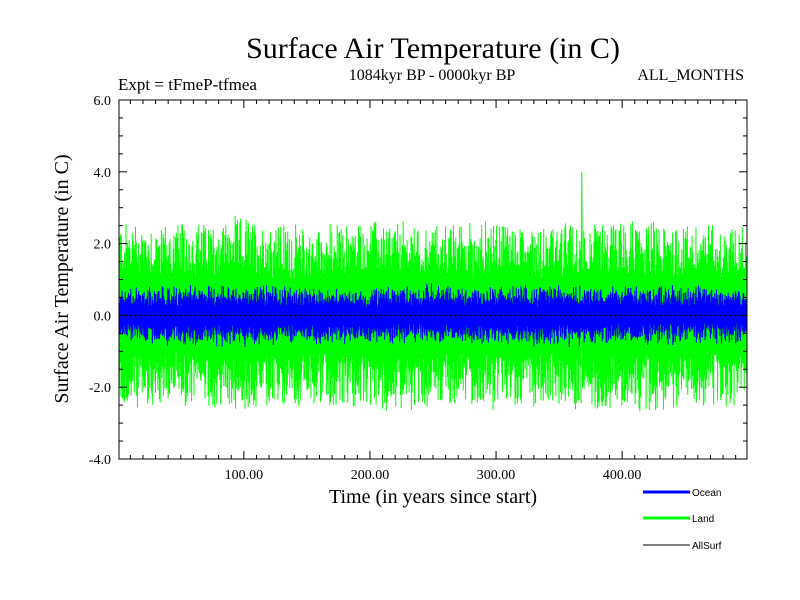 The width and height of the screenshot is (800, 600). What do you see at coordinates (62, 278) in the screenshot?
I see `y-axis-label: Surface Air Temperature (in C)` at bounding box center [62, 278].